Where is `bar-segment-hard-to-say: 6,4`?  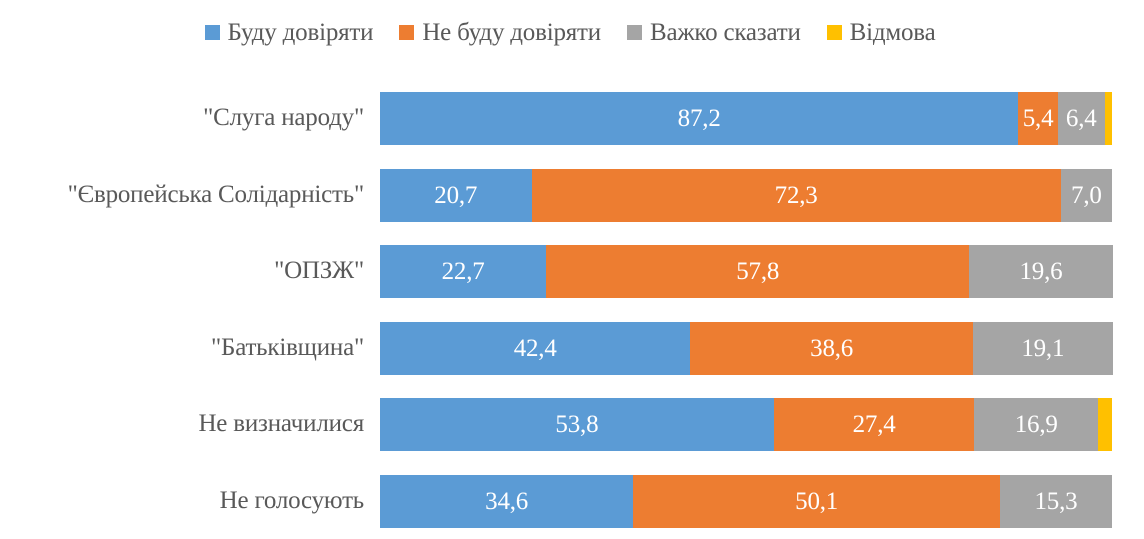 bar-segment-hard-to-say: 6,4 is located at coordinates (1081, 118).